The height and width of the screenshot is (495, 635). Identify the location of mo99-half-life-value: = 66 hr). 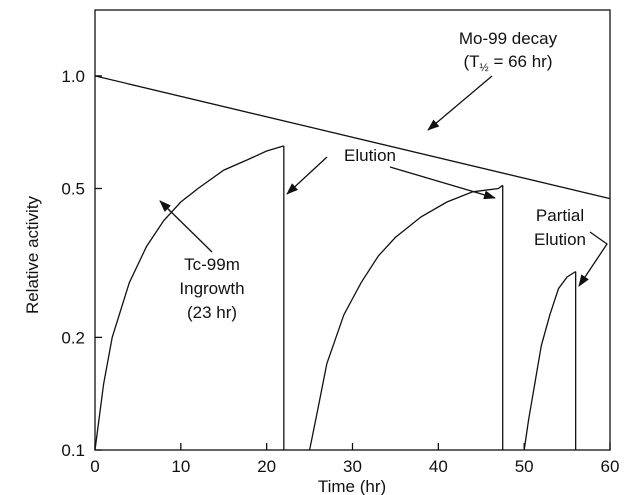
(521, 61).